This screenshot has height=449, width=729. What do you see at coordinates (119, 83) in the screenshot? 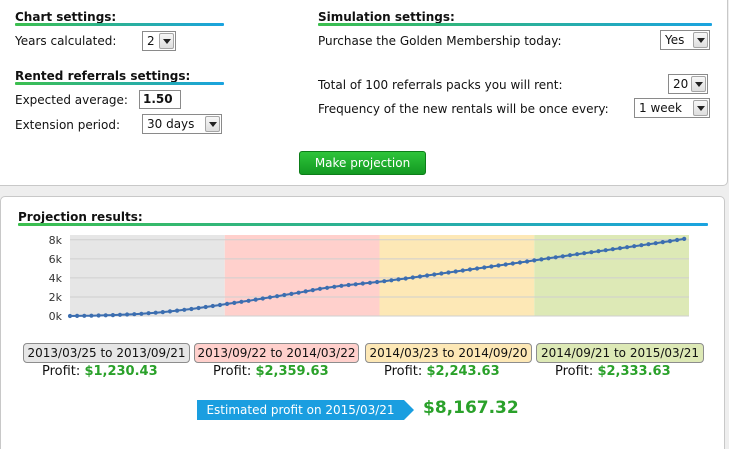
I see `rented-referrals-underline` at bounding box center [119, 83].